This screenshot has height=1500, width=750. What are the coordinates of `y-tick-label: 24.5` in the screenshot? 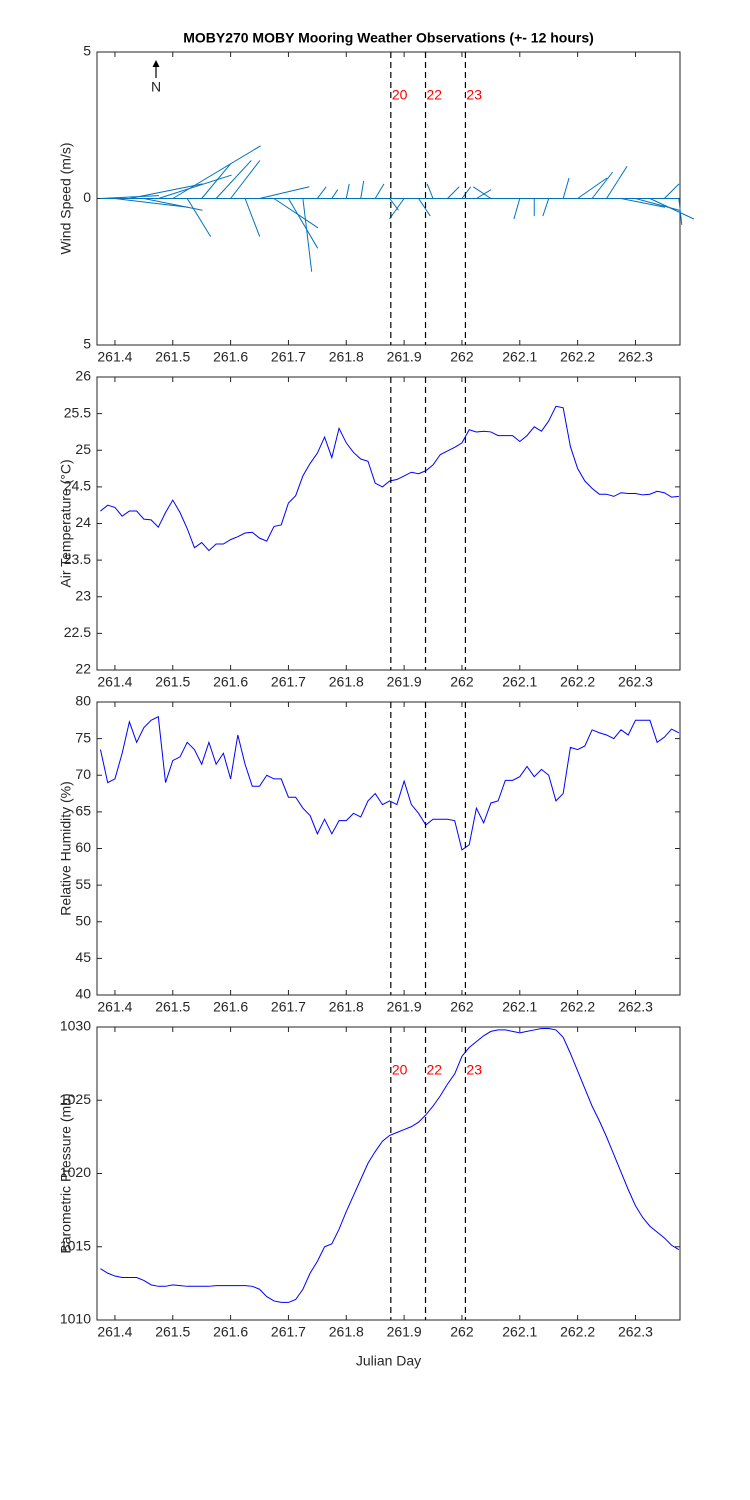 It's located at (77, 486).